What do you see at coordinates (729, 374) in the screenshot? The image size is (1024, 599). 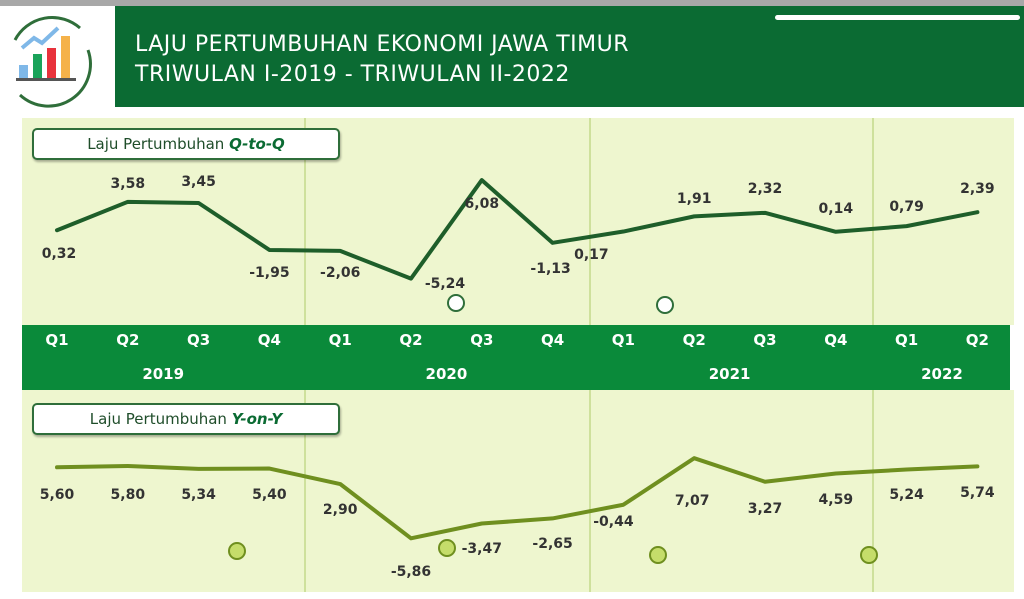 I see `year-tick-label: 2021` at bounding box center [729, 374].